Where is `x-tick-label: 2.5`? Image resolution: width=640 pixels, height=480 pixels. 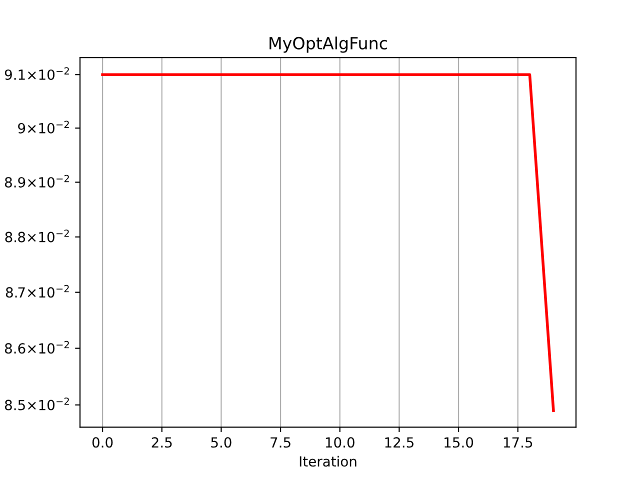
x-tick-label: 2.5 is located at coordinates (162, 442).